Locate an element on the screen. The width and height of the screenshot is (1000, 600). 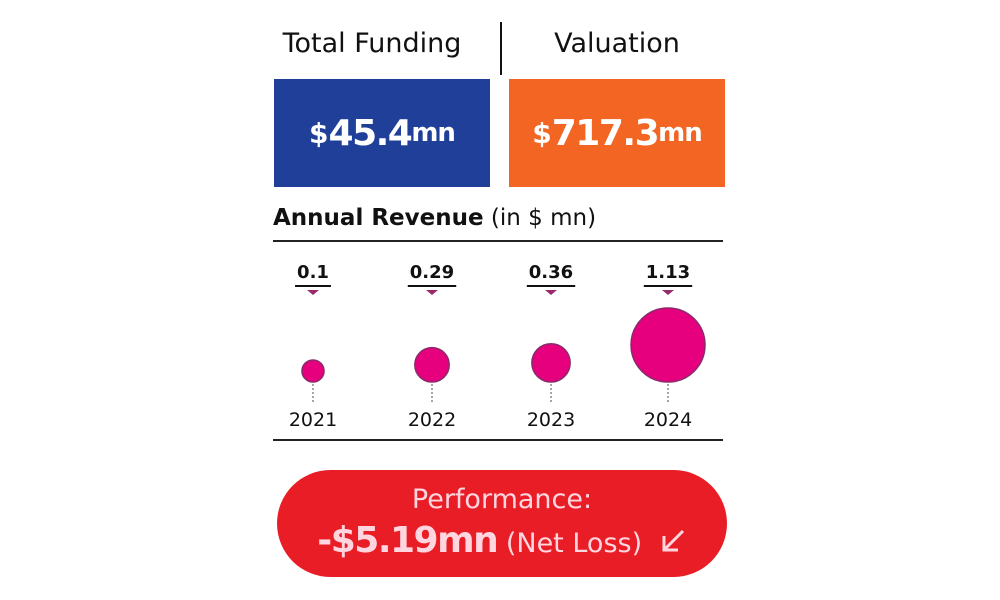
performance-line: -$5.19mn (Net Loss) is located at coordinates (502, 541).